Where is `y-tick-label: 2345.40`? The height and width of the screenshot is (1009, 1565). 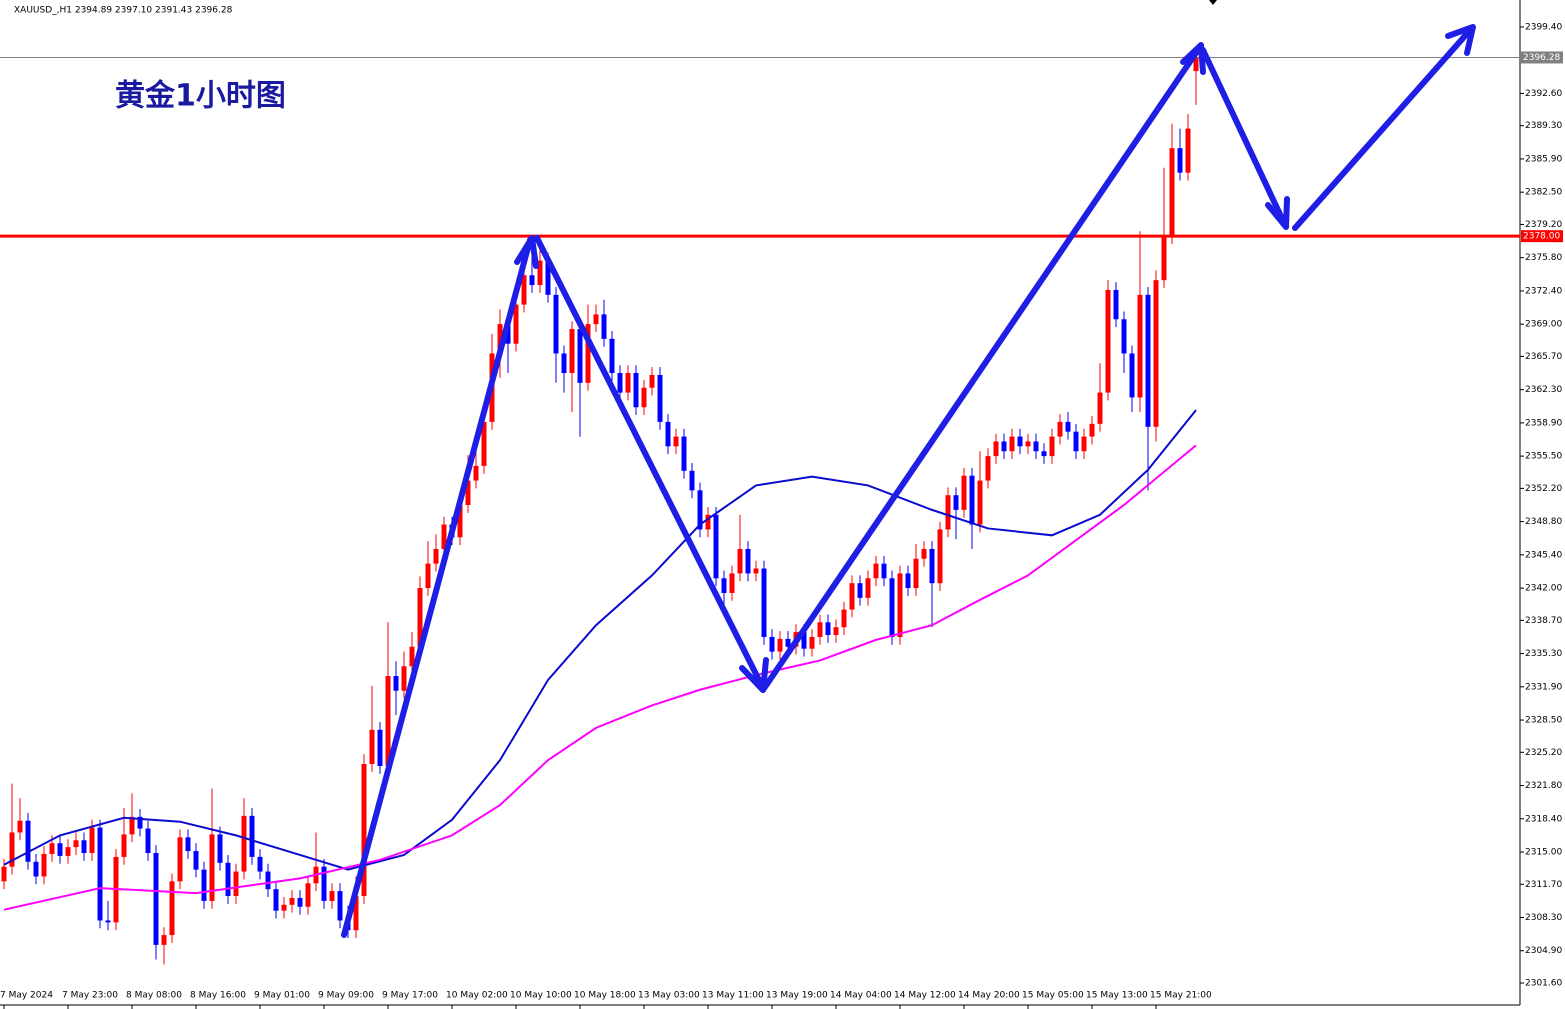
y-tick-label: 2345.40 is located at coordinates (1543, 555).